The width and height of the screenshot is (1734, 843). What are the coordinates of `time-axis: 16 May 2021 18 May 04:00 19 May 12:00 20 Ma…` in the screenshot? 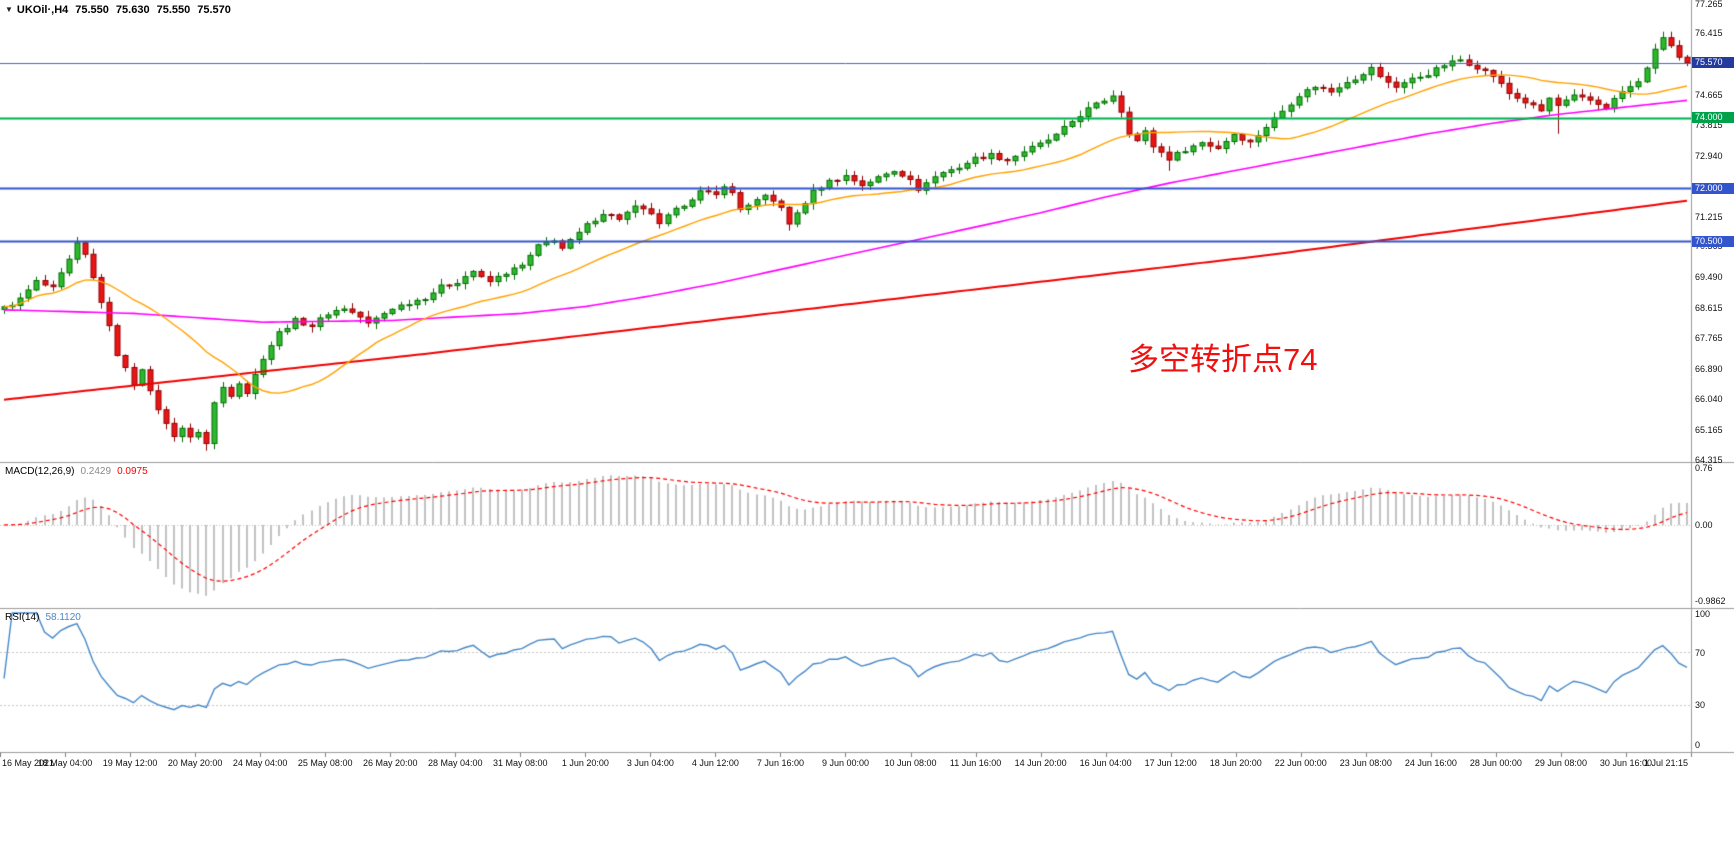 It's located at (846, 768).